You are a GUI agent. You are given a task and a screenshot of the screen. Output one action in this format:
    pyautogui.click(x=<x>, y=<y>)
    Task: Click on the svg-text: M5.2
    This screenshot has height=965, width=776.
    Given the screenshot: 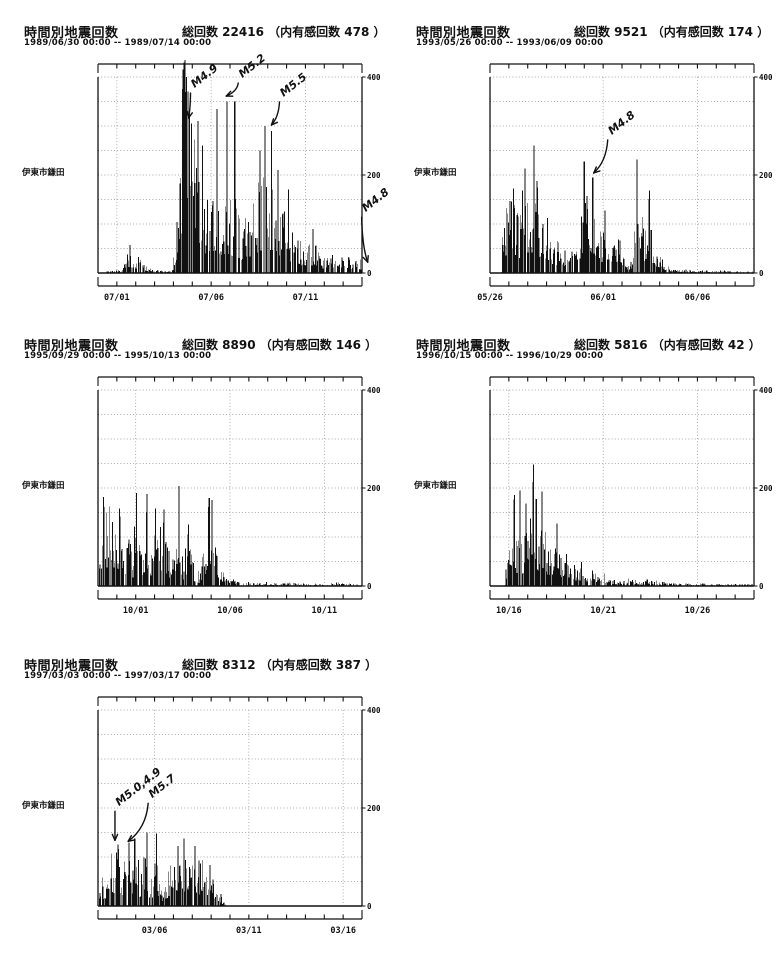 What is the action you would take?
    pyautogui.click(x=252, y=65)
    